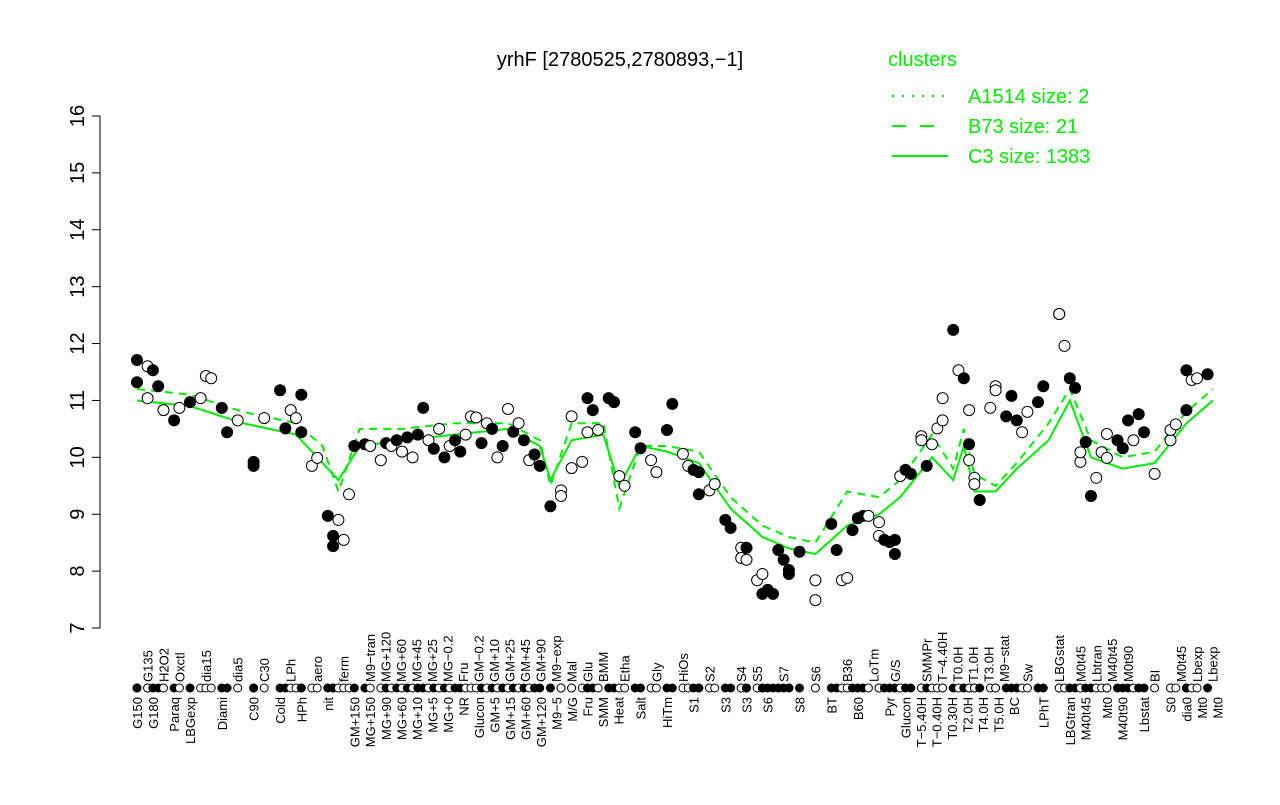 The width and height of the screenshot is (1280, 805). What do you see at coordinates (1080, 664) in the screenshot?
I see `x-label-top: M0t45` at bounding box center [1080, 664].